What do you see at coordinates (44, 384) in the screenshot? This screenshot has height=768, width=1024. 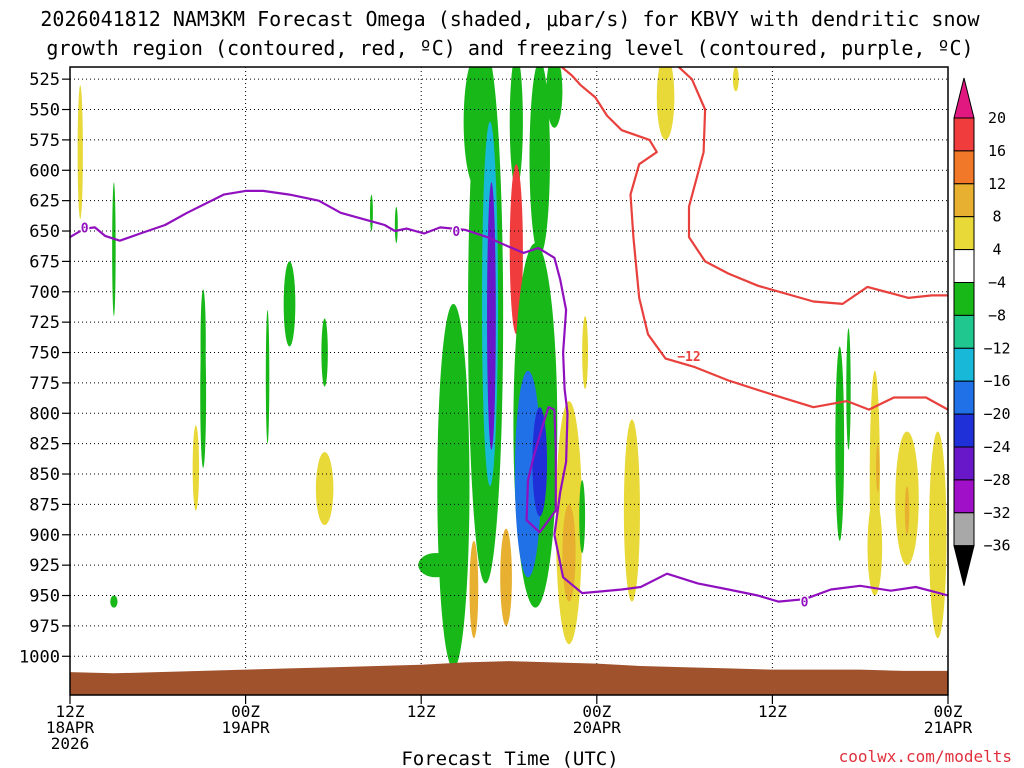 I see `y-tick-label: 775` at bounding box center [44, 384].